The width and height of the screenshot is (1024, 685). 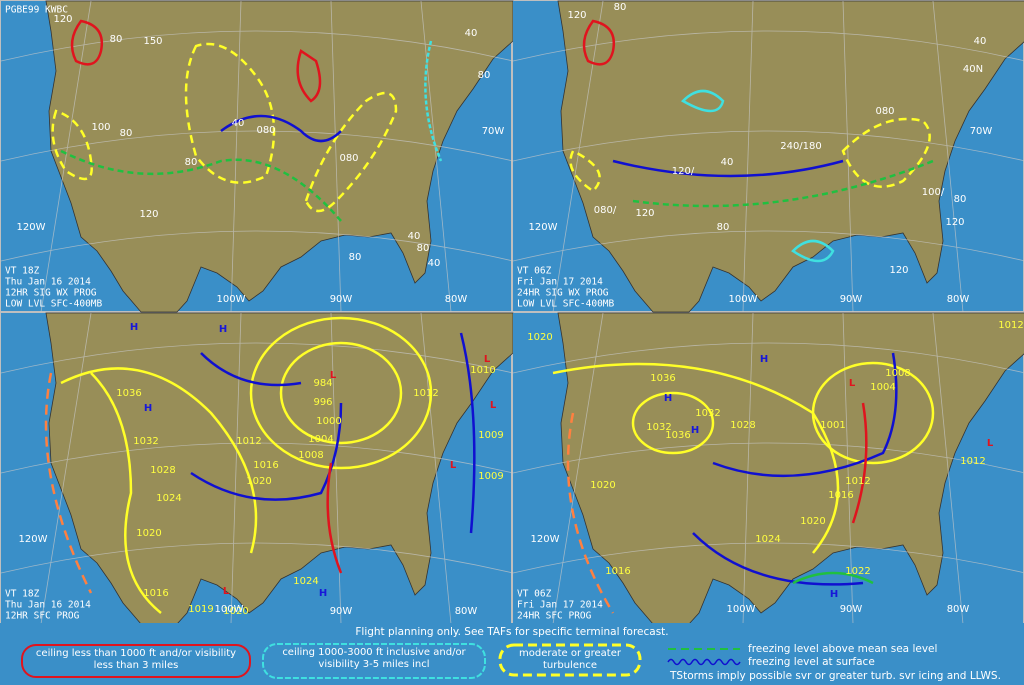 I want to click on map-label: 150, so click(x=152, y=41).